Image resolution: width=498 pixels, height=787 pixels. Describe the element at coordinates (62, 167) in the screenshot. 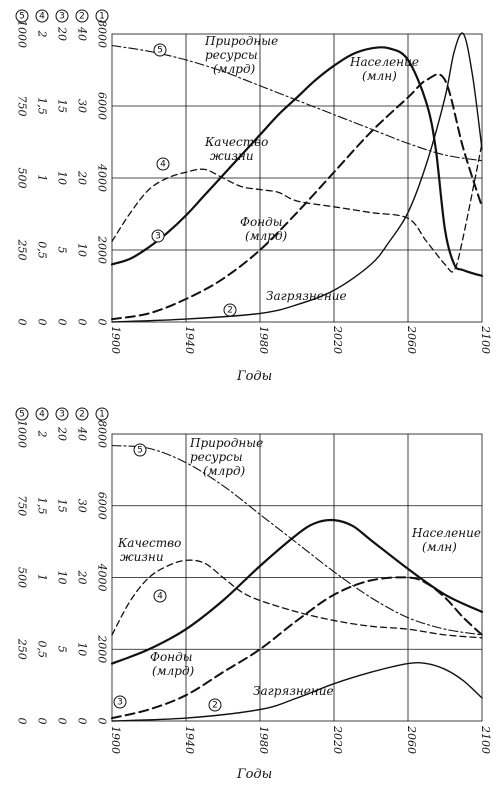

I see `y-axis-3: 3 0 5 10 15 20` at that location.